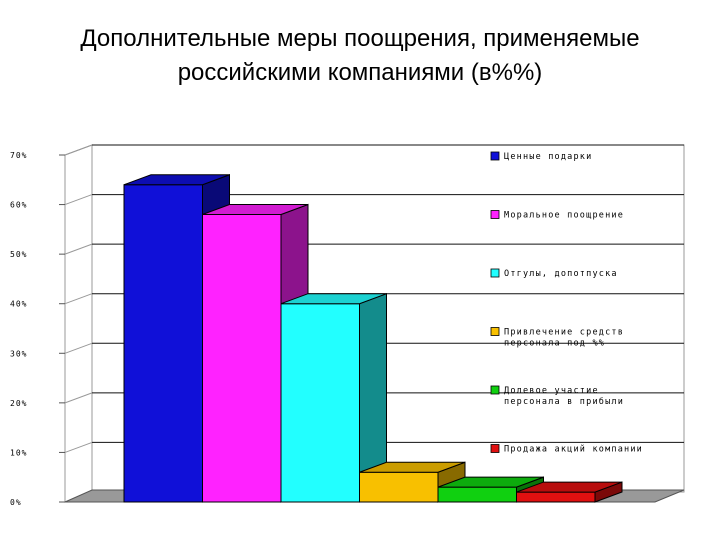 The image size is (720, 540). What do you see at coordinates (18, 403) in the screenshot?
I see `y-tick-label: 20%` at bounding box center [18, 403].